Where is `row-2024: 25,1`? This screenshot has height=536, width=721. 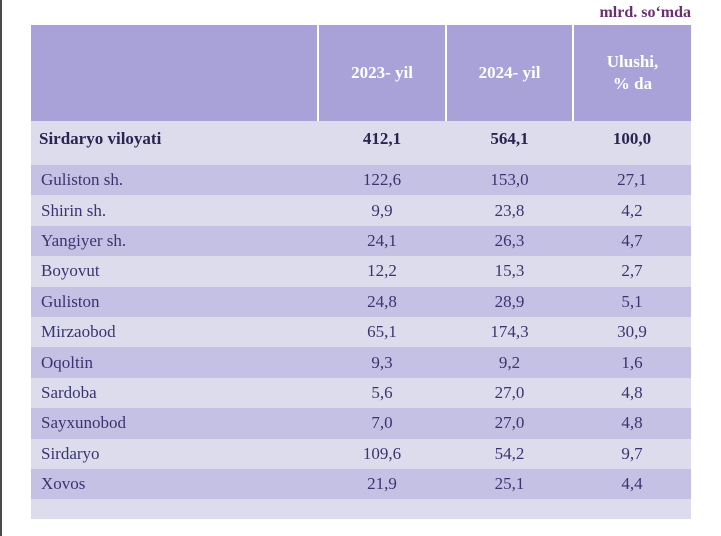
row-2024: 25,1 is located at coordinates (509, 484).